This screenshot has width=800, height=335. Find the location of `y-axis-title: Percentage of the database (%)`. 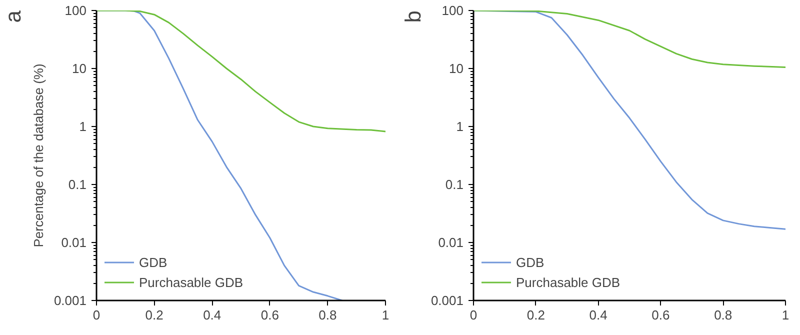

y-axis-title: Percentage of the database (%) is located at coordinates (38, 156).